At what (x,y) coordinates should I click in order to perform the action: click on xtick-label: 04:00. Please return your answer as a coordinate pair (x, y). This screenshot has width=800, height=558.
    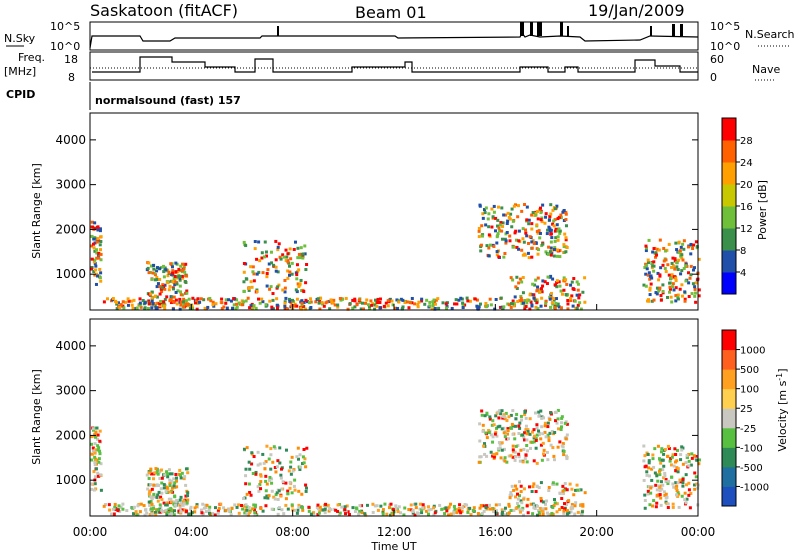
    Looking at the image, I should click on (191, 532).